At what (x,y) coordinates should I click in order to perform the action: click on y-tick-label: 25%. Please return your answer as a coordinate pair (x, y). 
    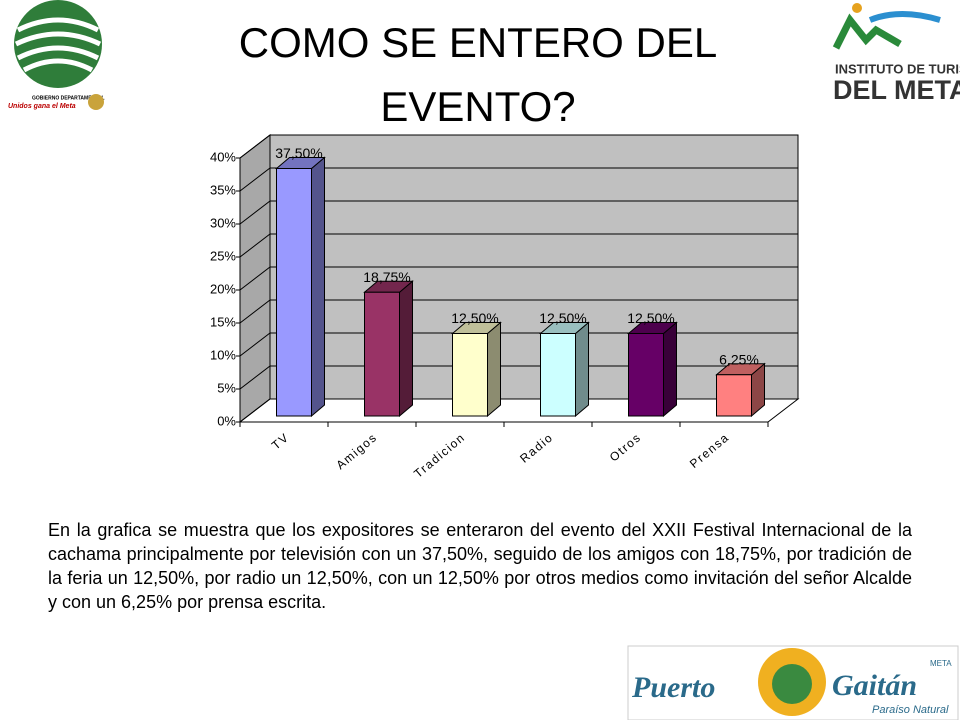
    Looking at the image, I should click on (223, 255).